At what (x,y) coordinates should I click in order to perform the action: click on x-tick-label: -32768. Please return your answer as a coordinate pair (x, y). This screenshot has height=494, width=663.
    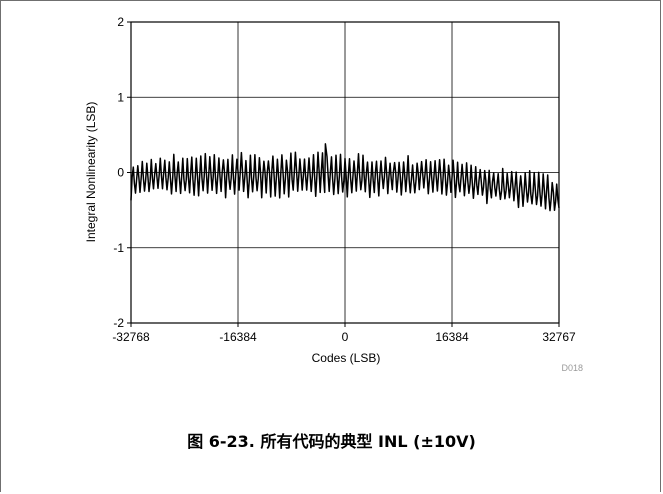
    Looking at the image, I should click on (131, 337).